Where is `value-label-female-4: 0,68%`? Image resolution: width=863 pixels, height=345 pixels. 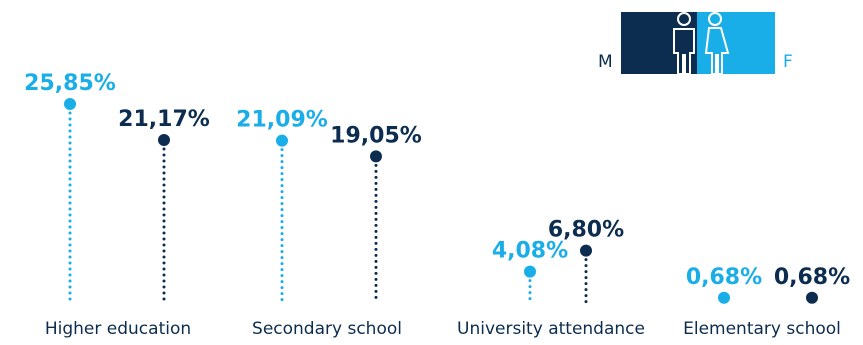
value-label-female-4: 0,68% is located at coordinates (724, 277).